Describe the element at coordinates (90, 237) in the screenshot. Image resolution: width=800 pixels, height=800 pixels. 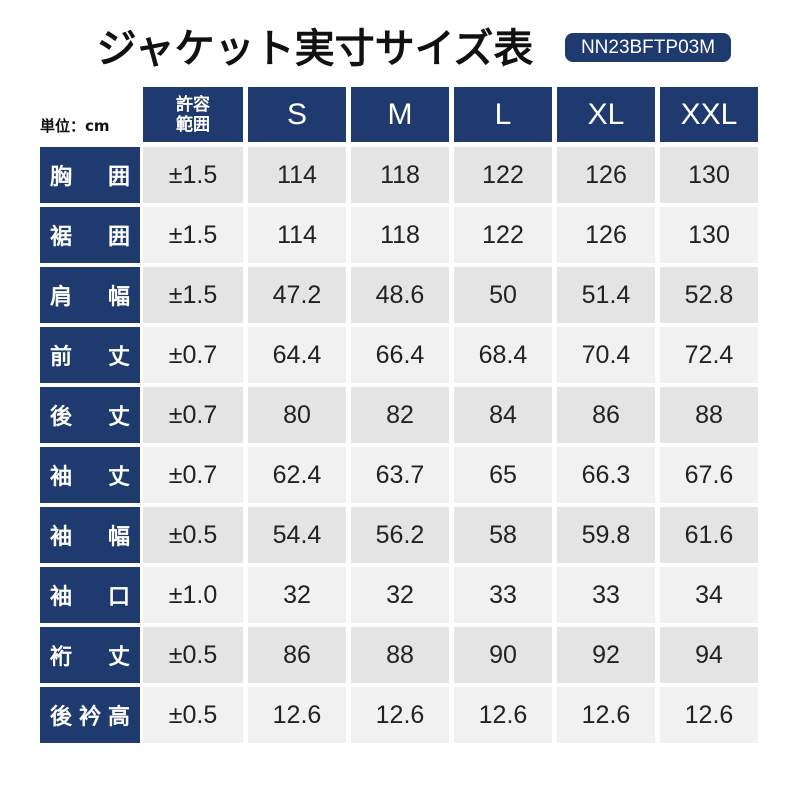
I see `row-label-text: 裾囲` at that location.